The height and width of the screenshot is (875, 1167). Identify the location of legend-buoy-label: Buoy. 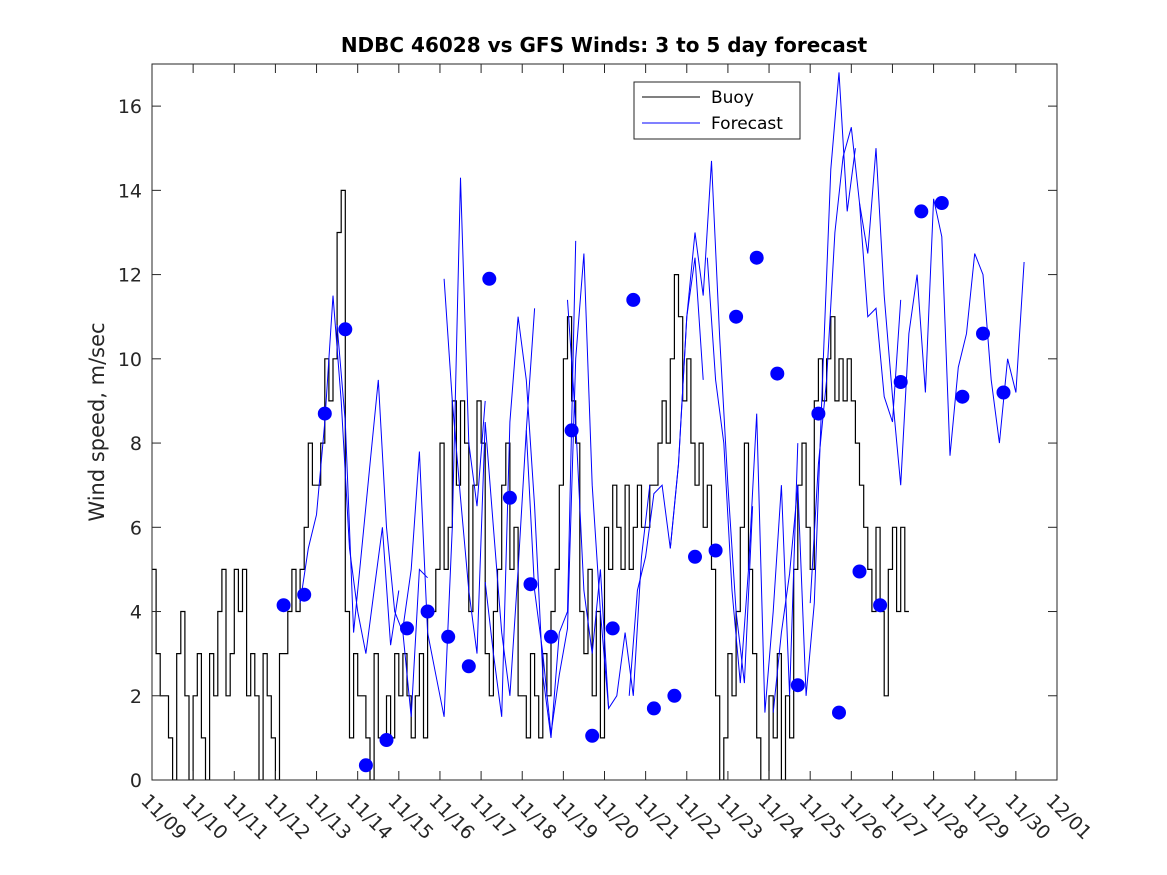
(732, 98).